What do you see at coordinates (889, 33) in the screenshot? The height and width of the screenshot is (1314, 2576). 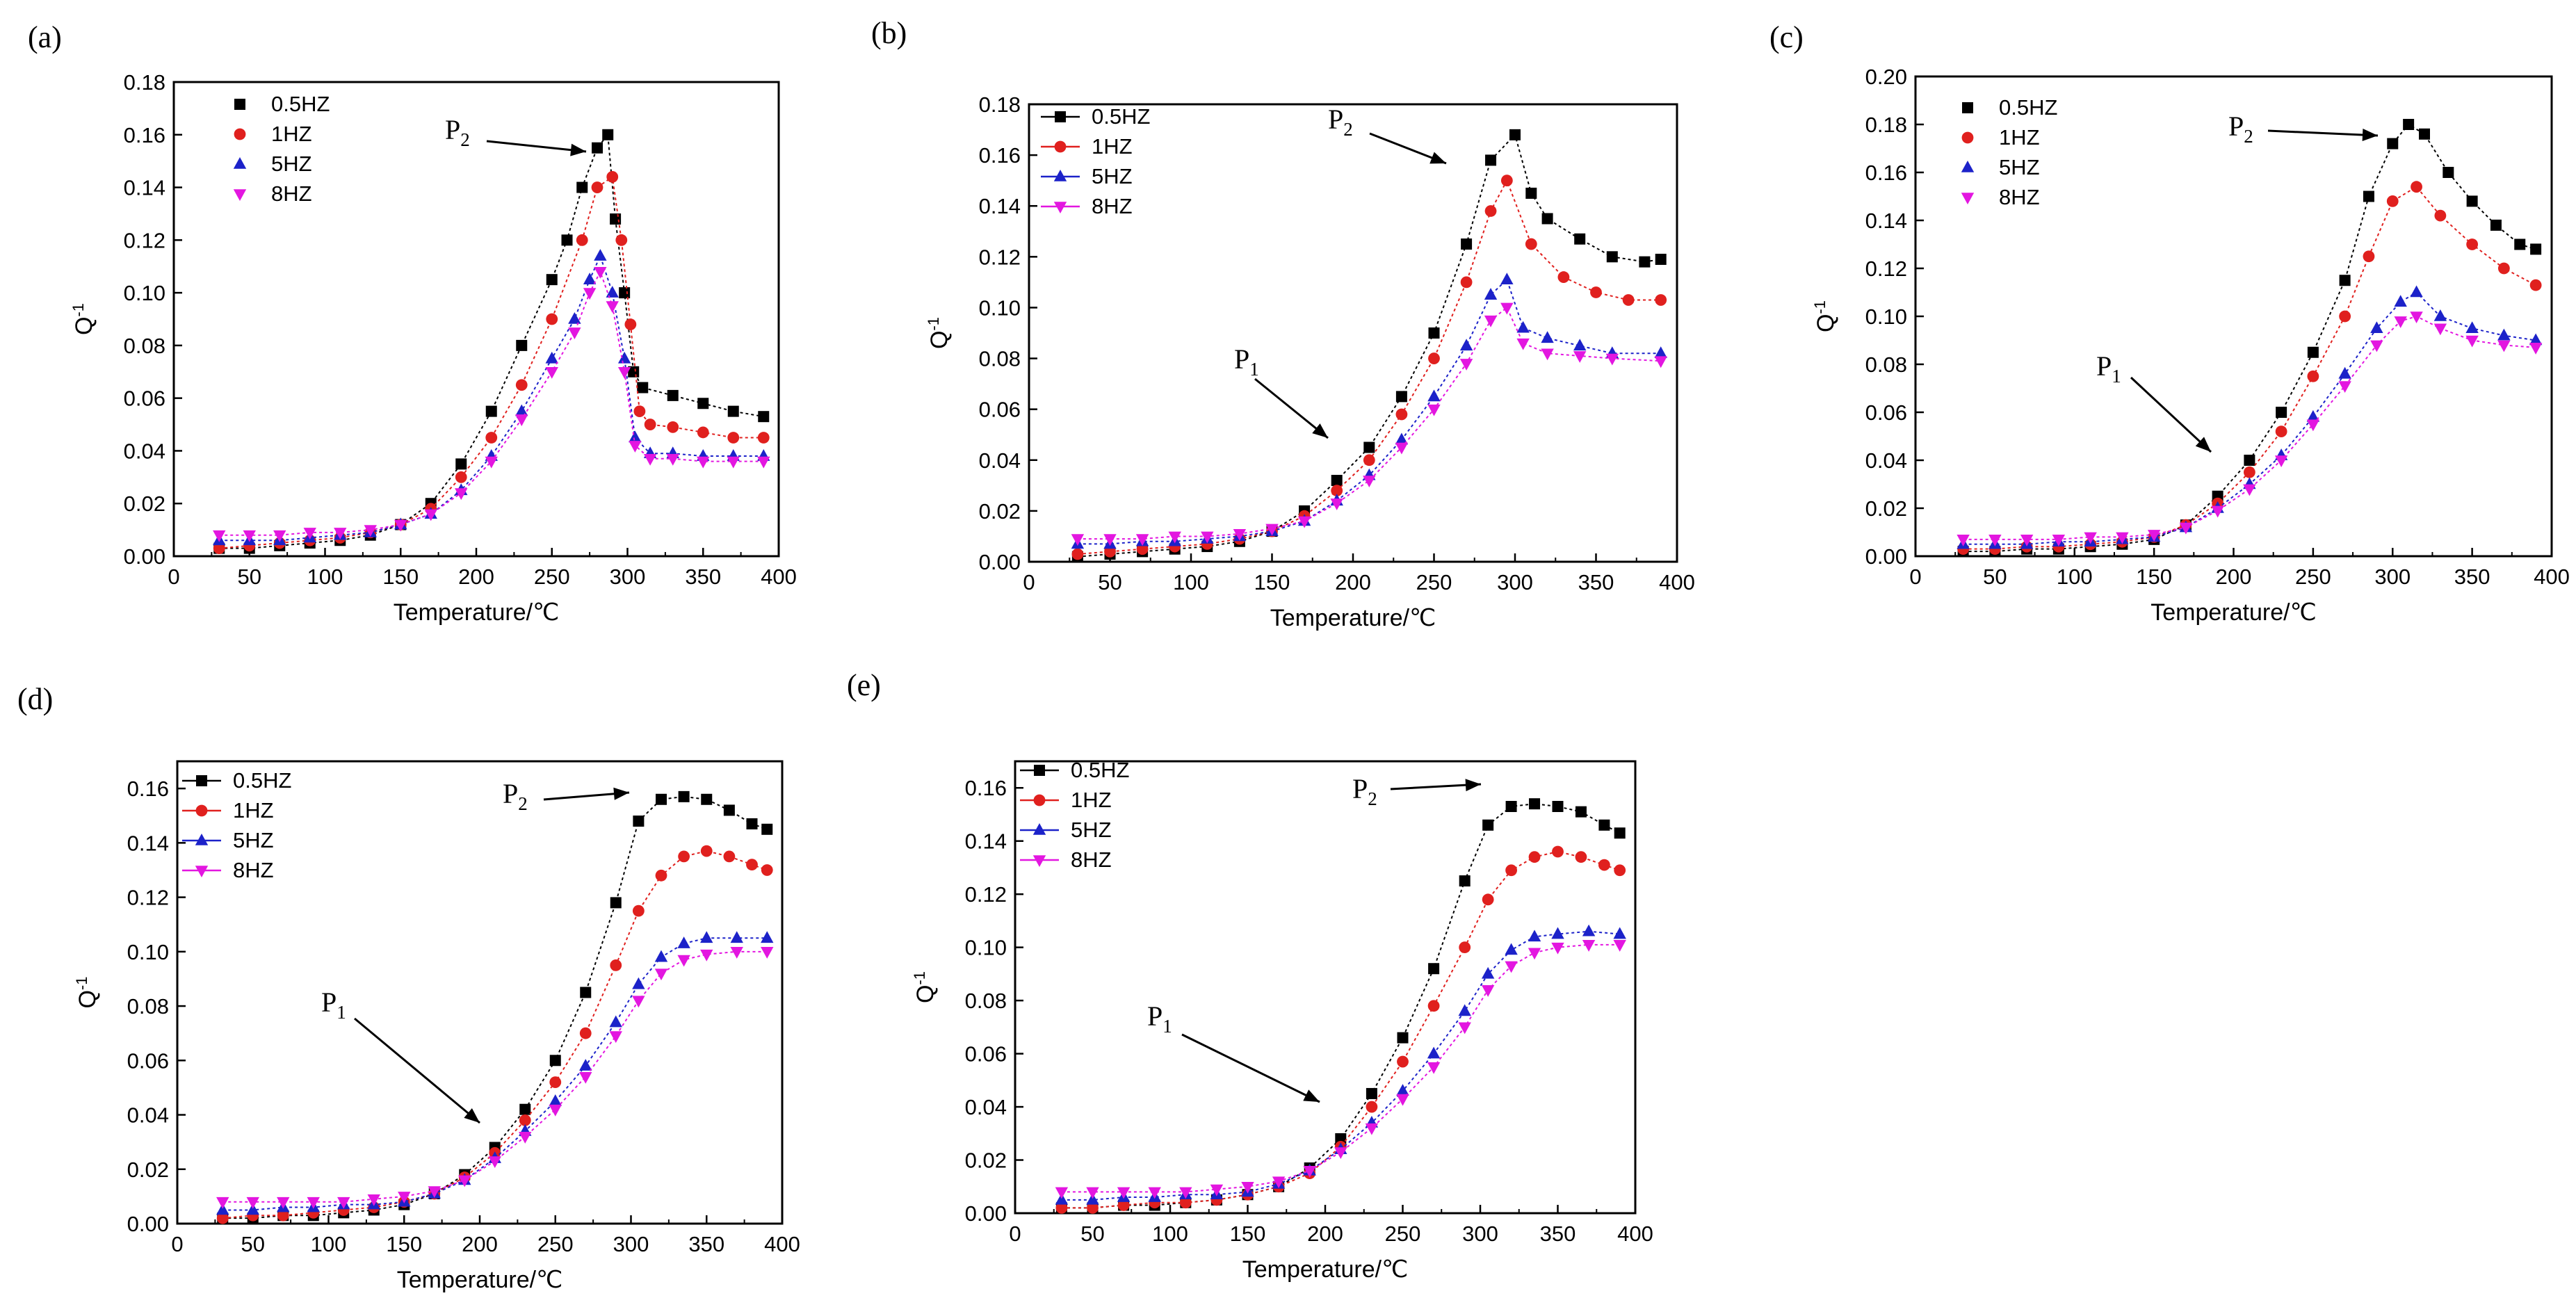 I see `panel-label: (b)` at bounding box center [889, 33].